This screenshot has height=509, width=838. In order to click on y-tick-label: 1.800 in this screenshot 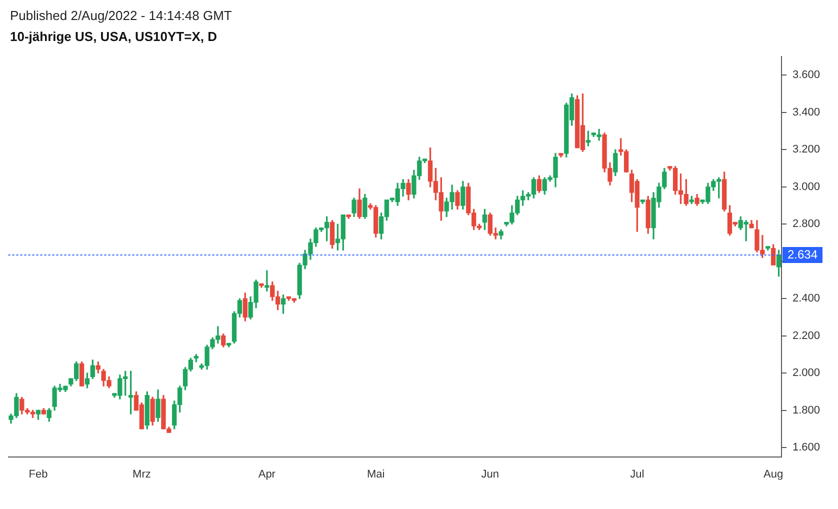, I will do `click(806, 410)`.